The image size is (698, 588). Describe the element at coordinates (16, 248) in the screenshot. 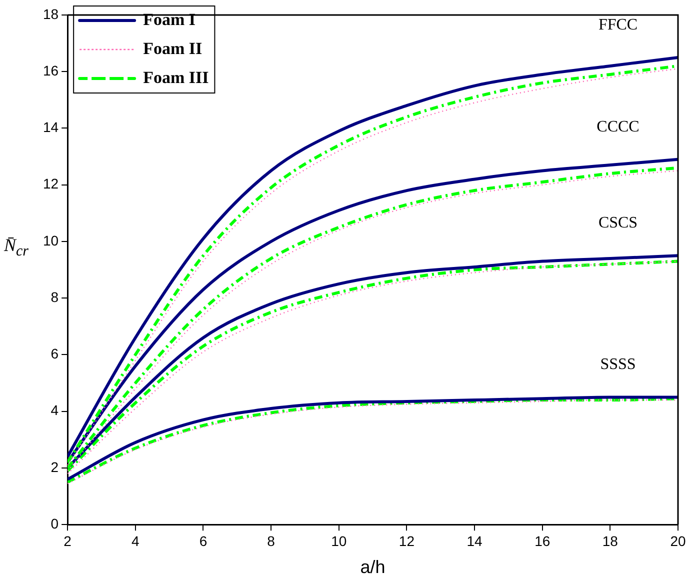

I see `y-axis-title: N̄$_{cr}$` at that location.